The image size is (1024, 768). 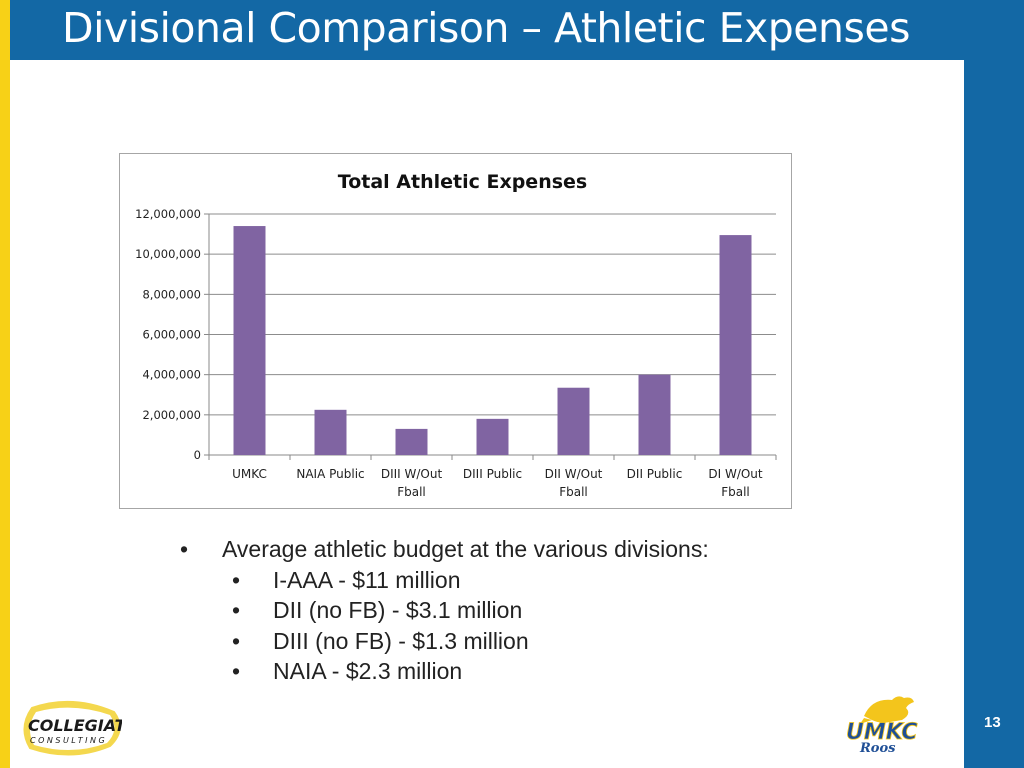 I want to click on y-tick-label: 10,000,000, so click(x=168, y=254).